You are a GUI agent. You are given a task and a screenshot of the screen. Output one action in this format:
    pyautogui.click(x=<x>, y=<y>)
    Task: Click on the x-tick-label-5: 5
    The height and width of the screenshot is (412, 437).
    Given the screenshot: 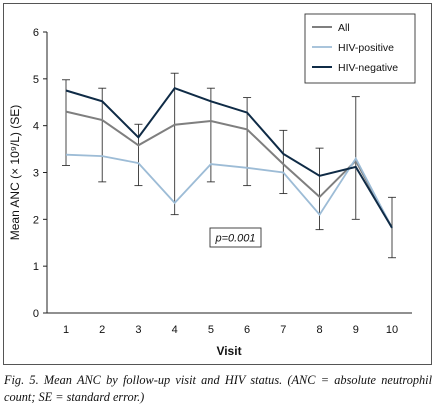 What is the action you would take?
    pyautogui.click(x=211, y=330)
    